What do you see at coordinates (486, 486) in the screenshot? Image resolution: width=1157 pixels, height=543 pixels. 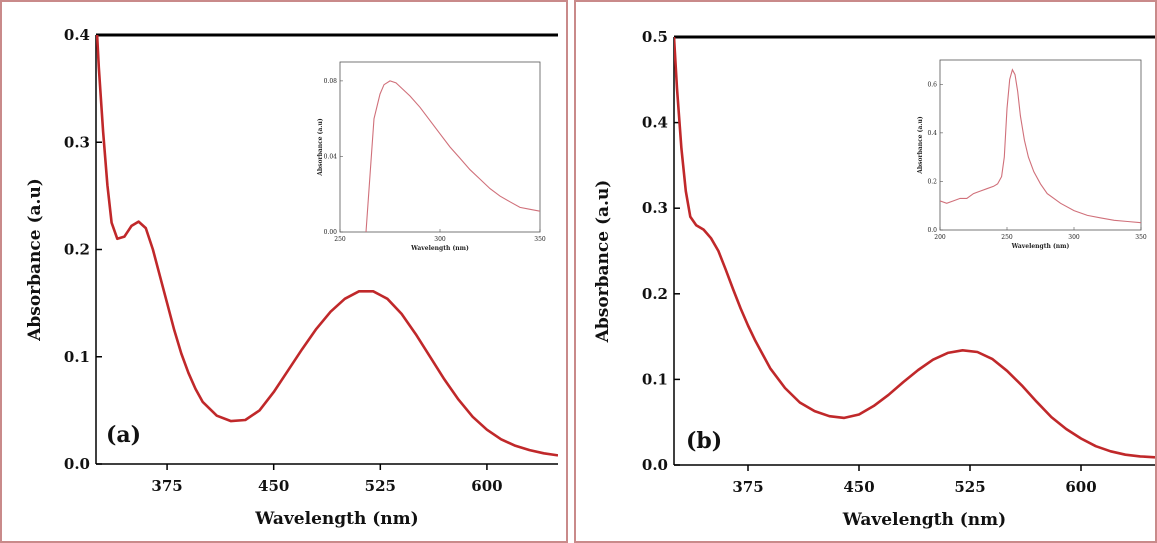 I see `chart-a-xtick-label: 600` at bounding box center [486, 486].